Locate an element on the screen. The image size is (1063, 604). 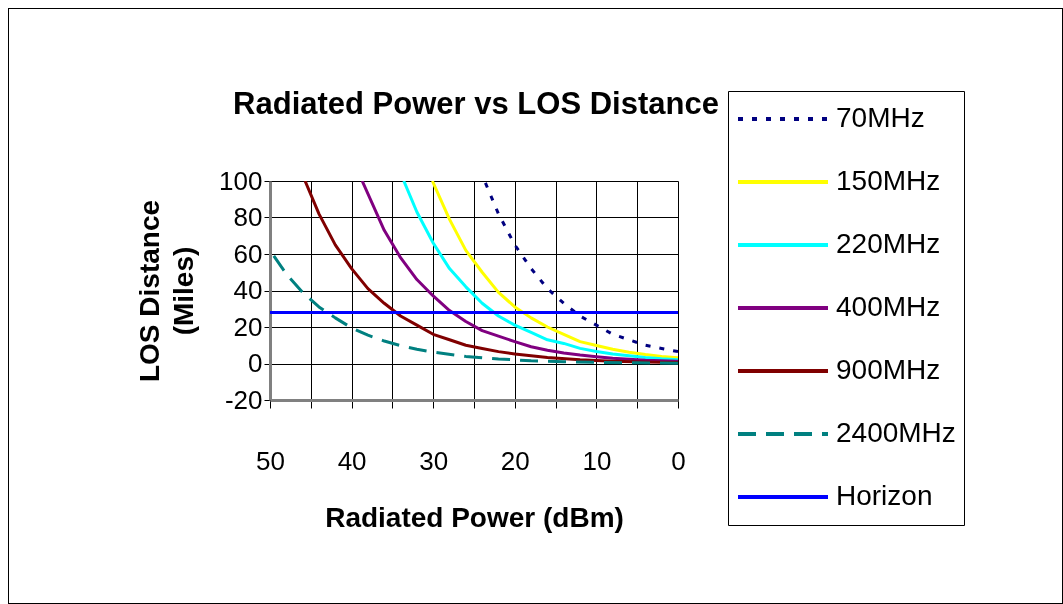
y-tick-label: 80 is located at coordinates (248, 217).